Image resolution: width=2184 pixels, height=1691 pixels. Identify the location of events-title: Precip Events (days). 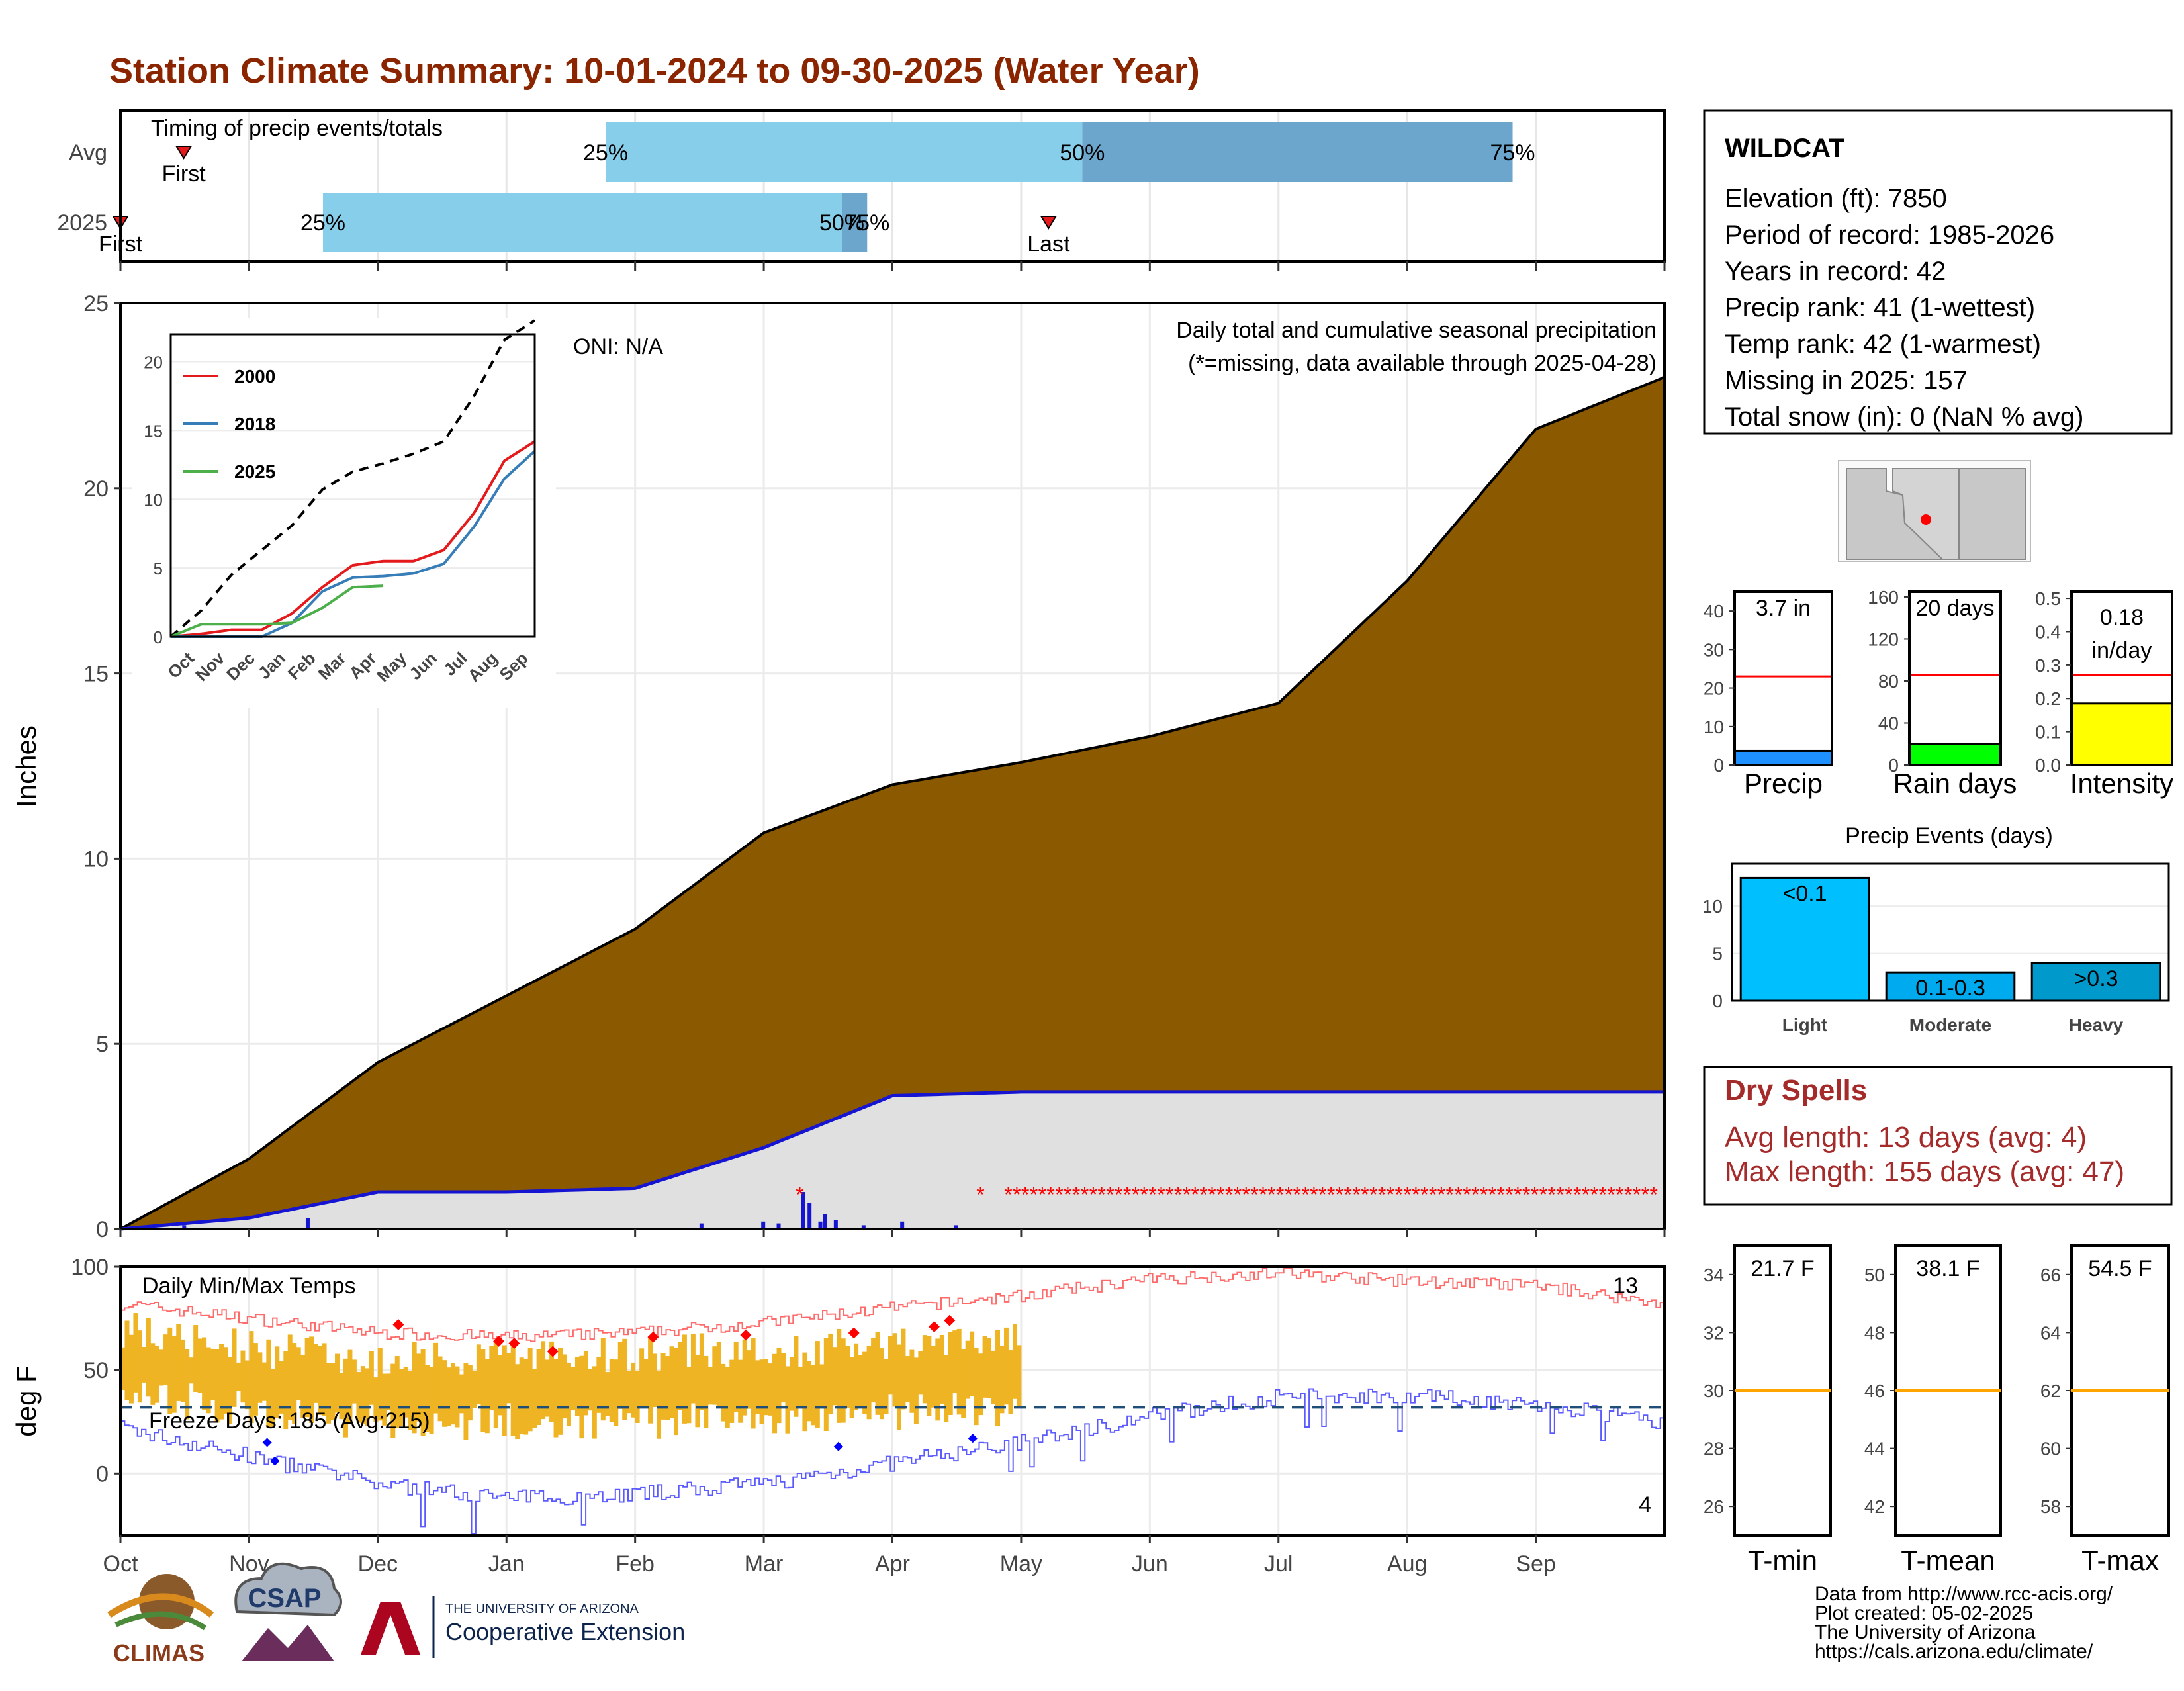
(1949, 835).